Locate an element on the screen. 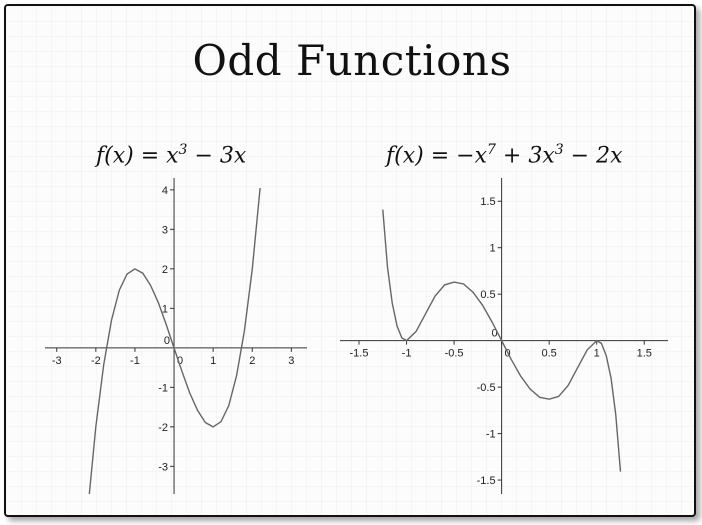 This screenshot has height=525, width=702. formula-right-rest: − 2x is located at coordinates (593, 156).